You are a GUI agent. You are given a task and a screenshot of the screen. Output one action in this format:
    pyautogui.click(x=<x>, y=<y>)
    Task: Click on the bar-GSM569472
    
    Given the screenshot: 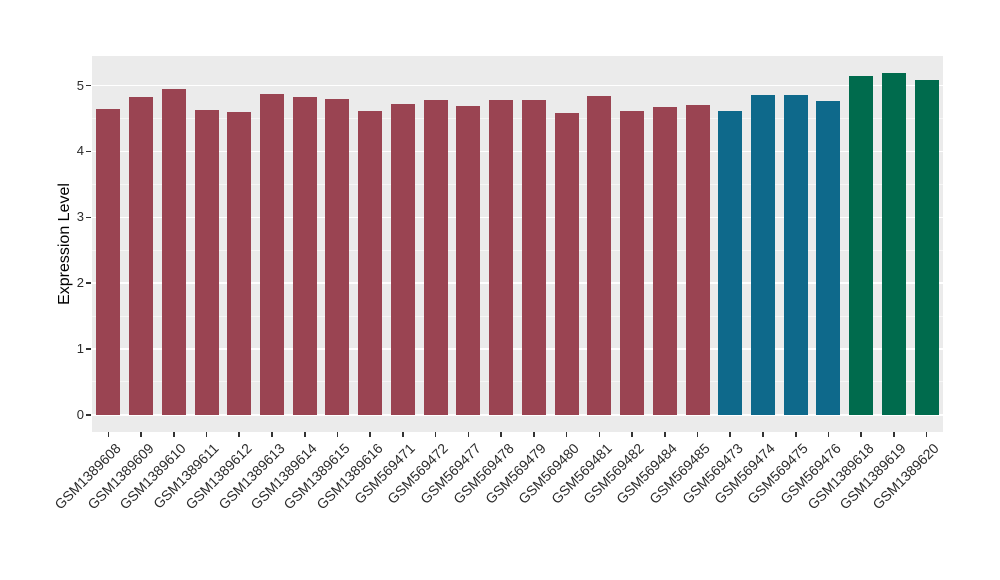 What is the action you would take?
    pyautogui.click(x=435, y=257)
    